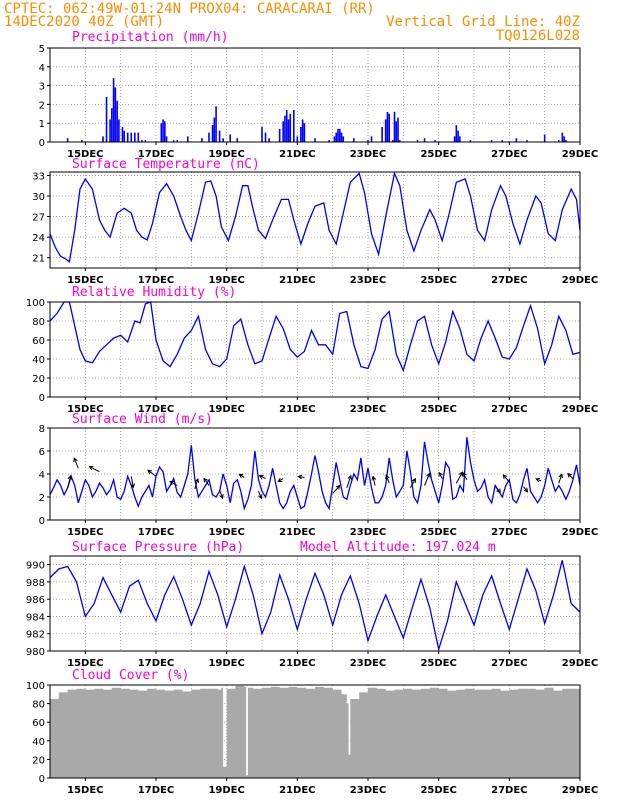 This screenshot has width=618, height=800. I want to click on wind-xtick-label: 29DEC, so click(580, 532).